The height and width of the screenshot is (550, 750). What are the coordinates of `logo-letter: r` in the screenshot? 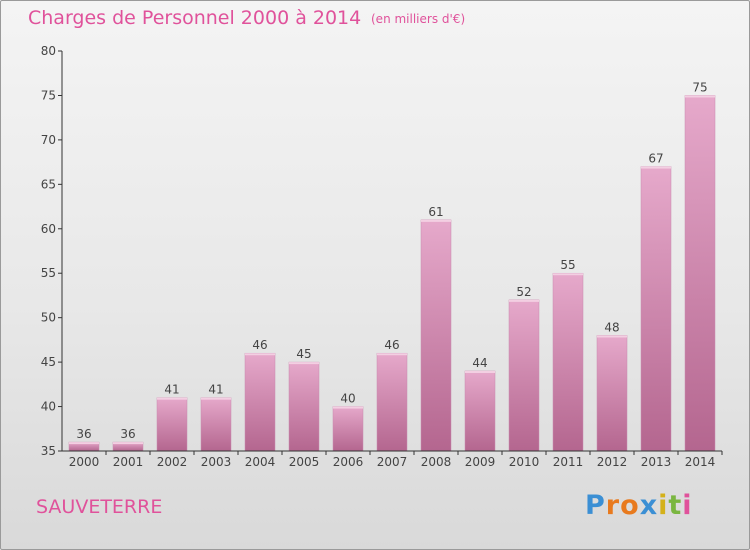 It's located at (613, 505).